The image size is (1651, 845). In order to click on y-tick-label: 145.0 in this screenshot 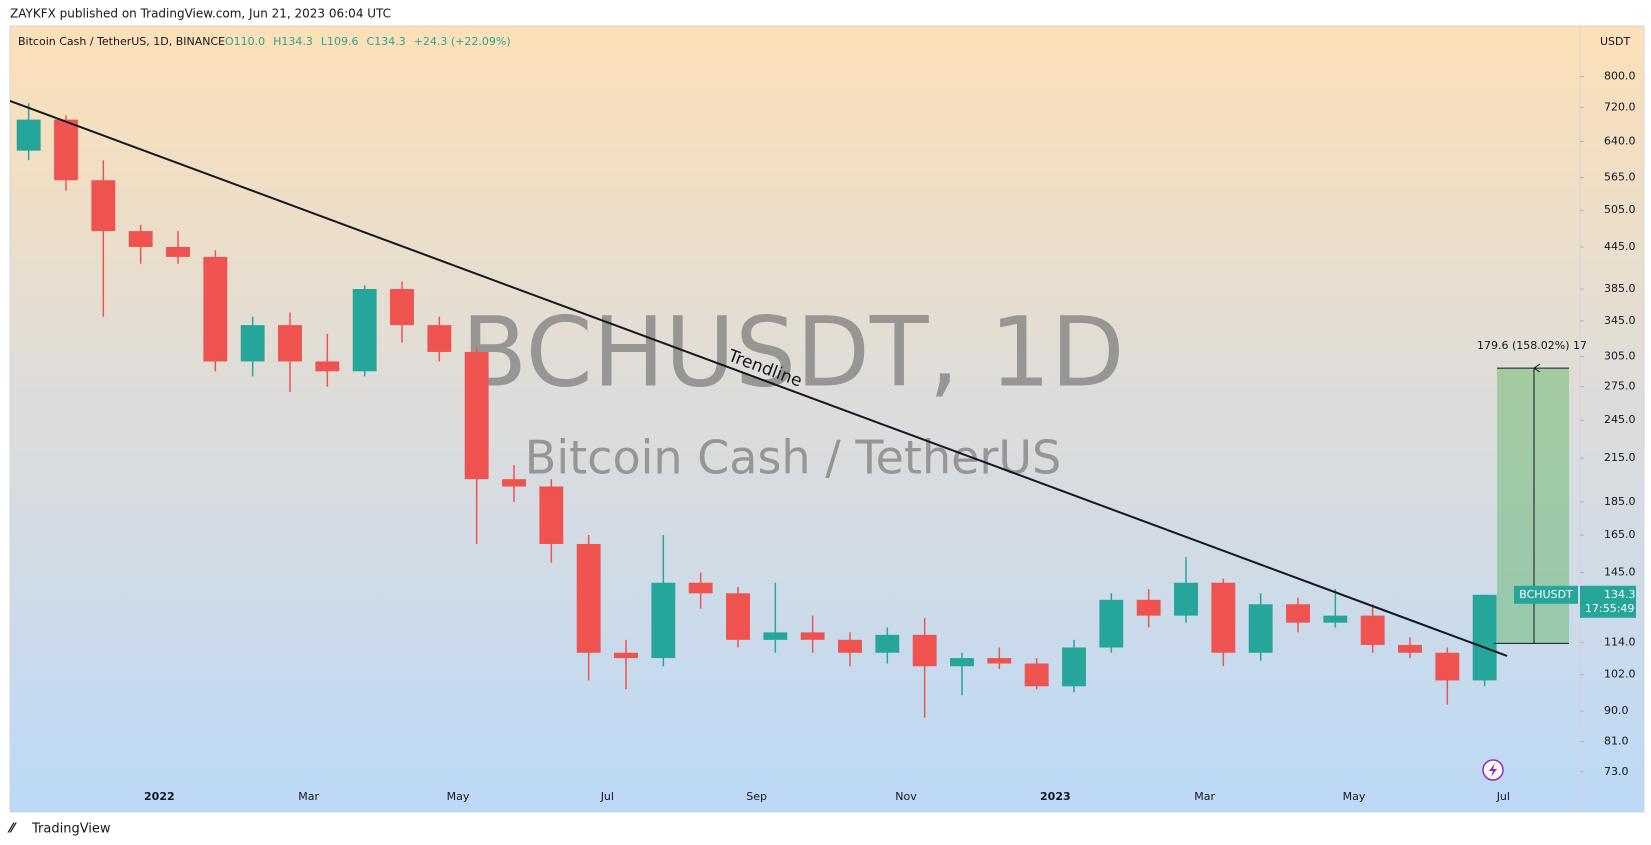, I will do `click(1620, 572)`.